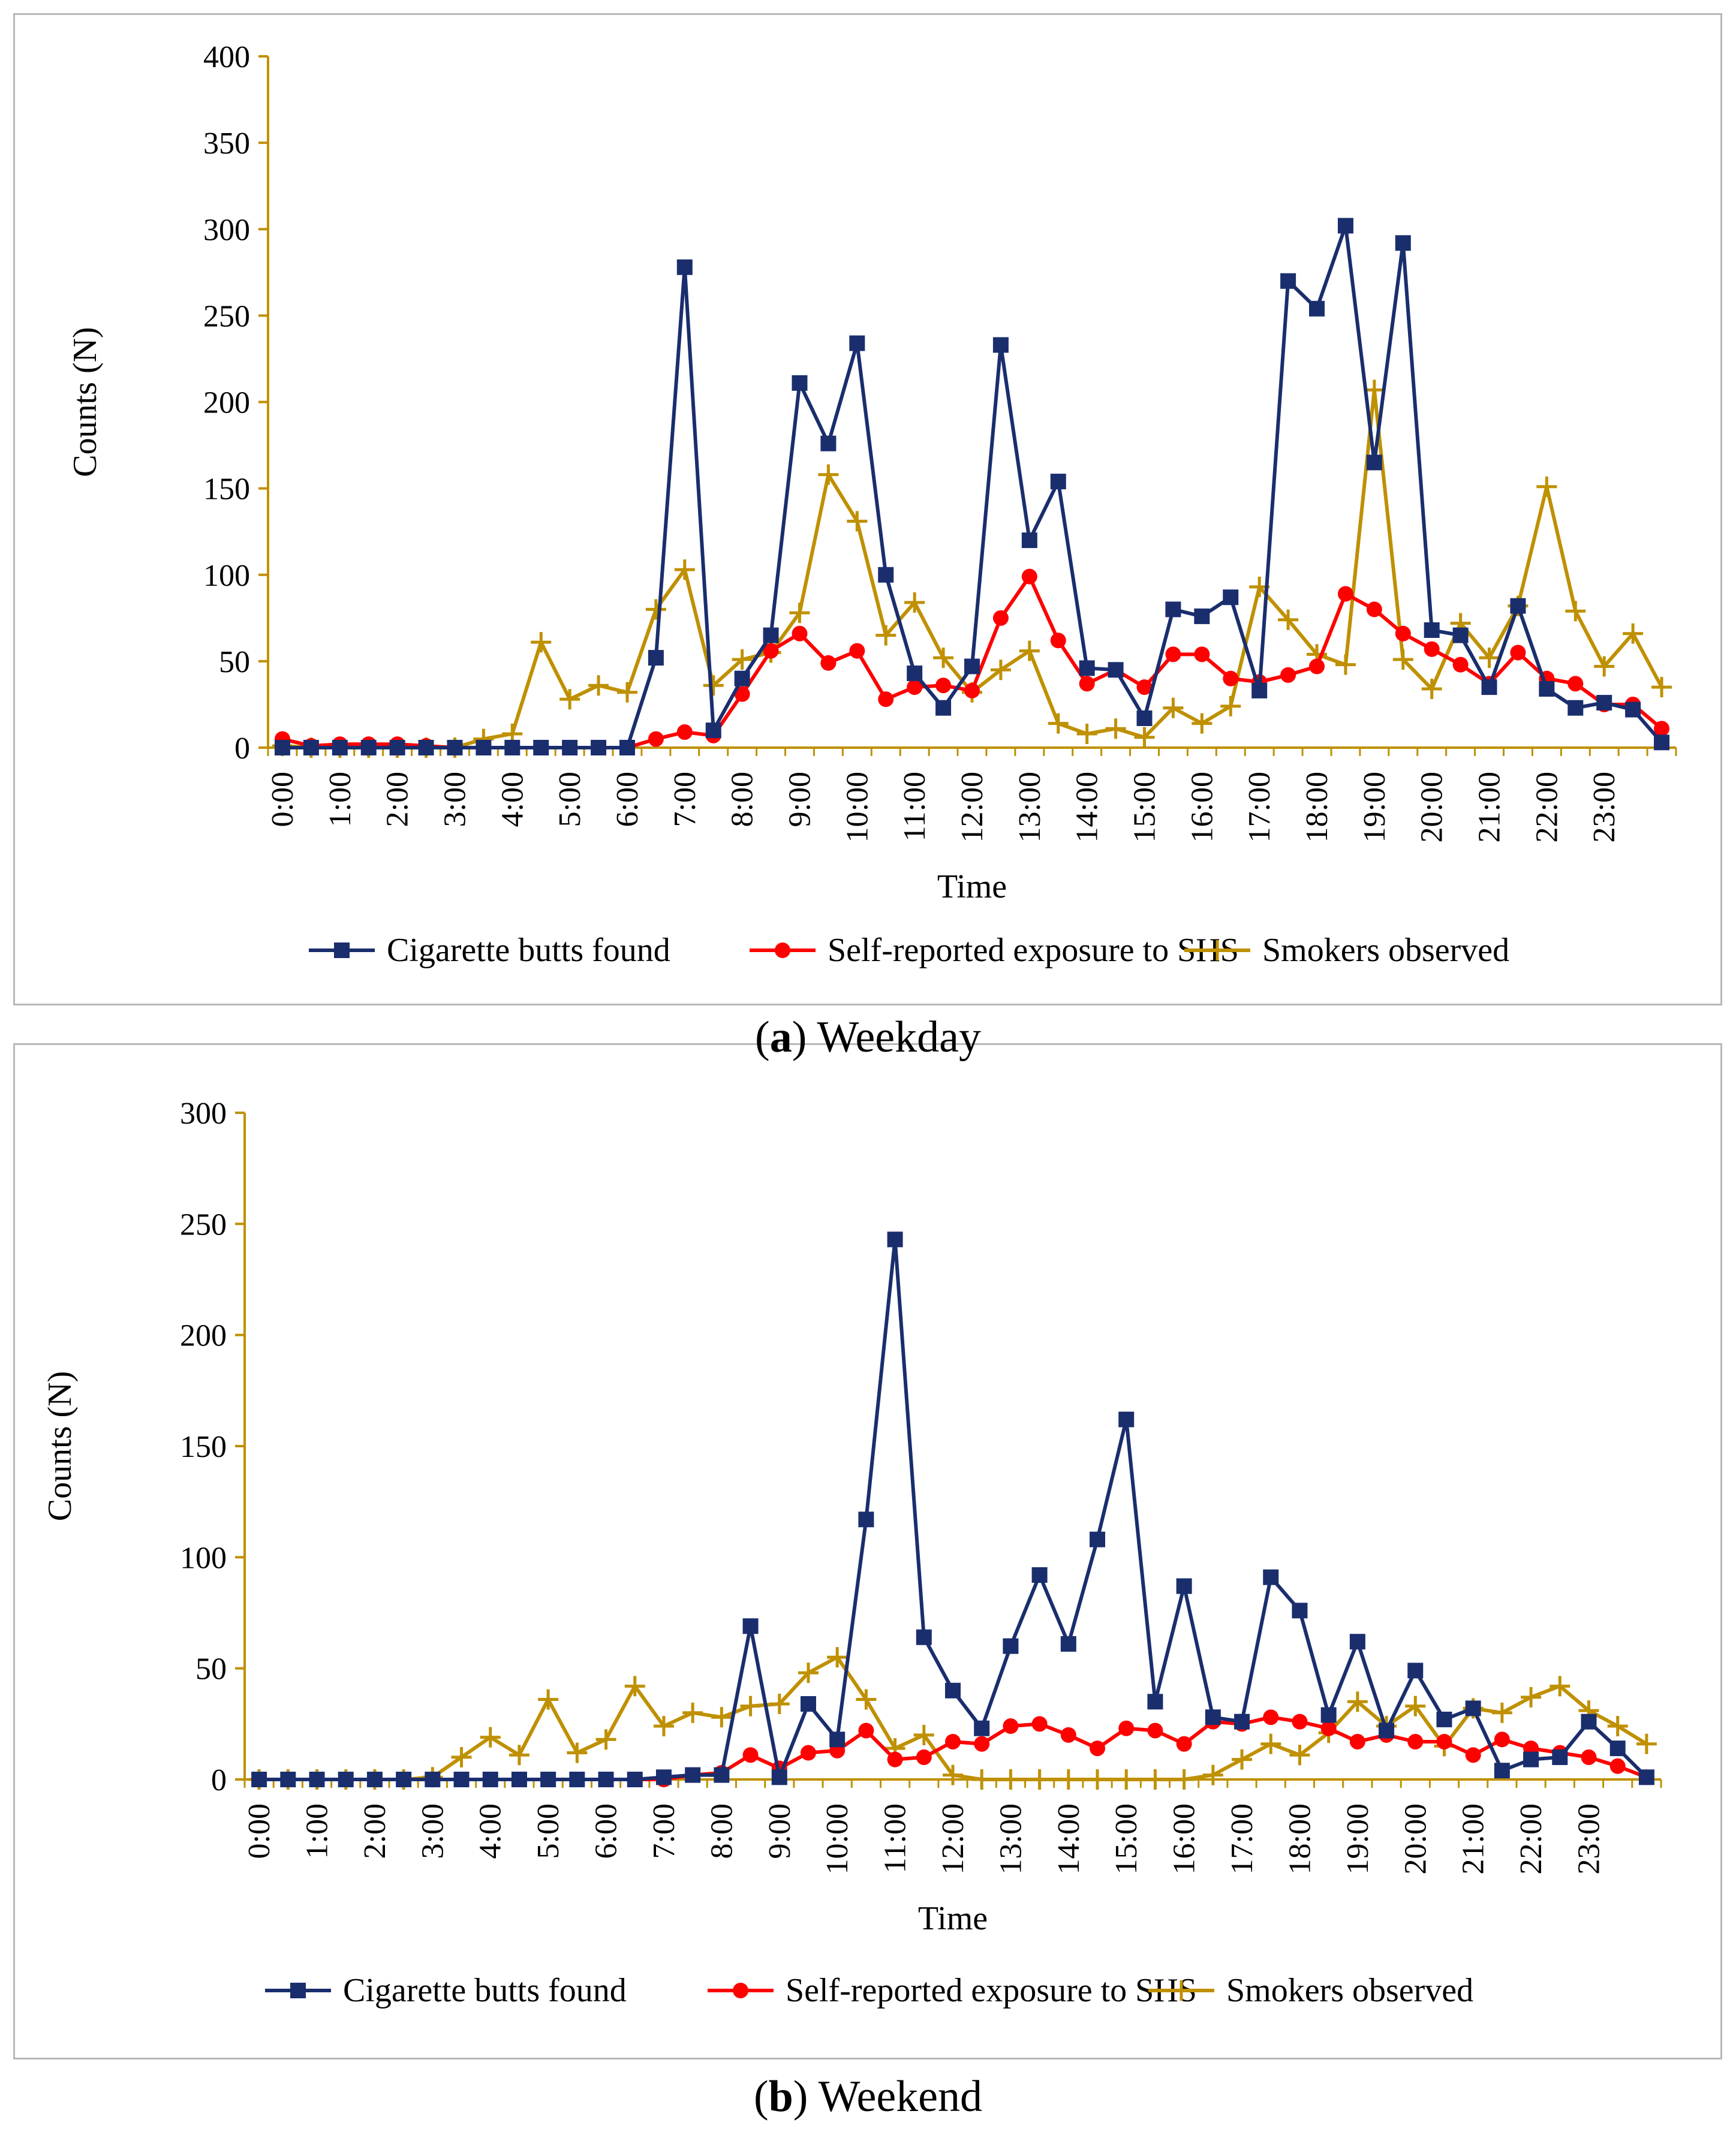  Describe the element at coordinates (722, 1831) in the screenshot. I see `chart-b-x-tick-label: 8:00` at that location.